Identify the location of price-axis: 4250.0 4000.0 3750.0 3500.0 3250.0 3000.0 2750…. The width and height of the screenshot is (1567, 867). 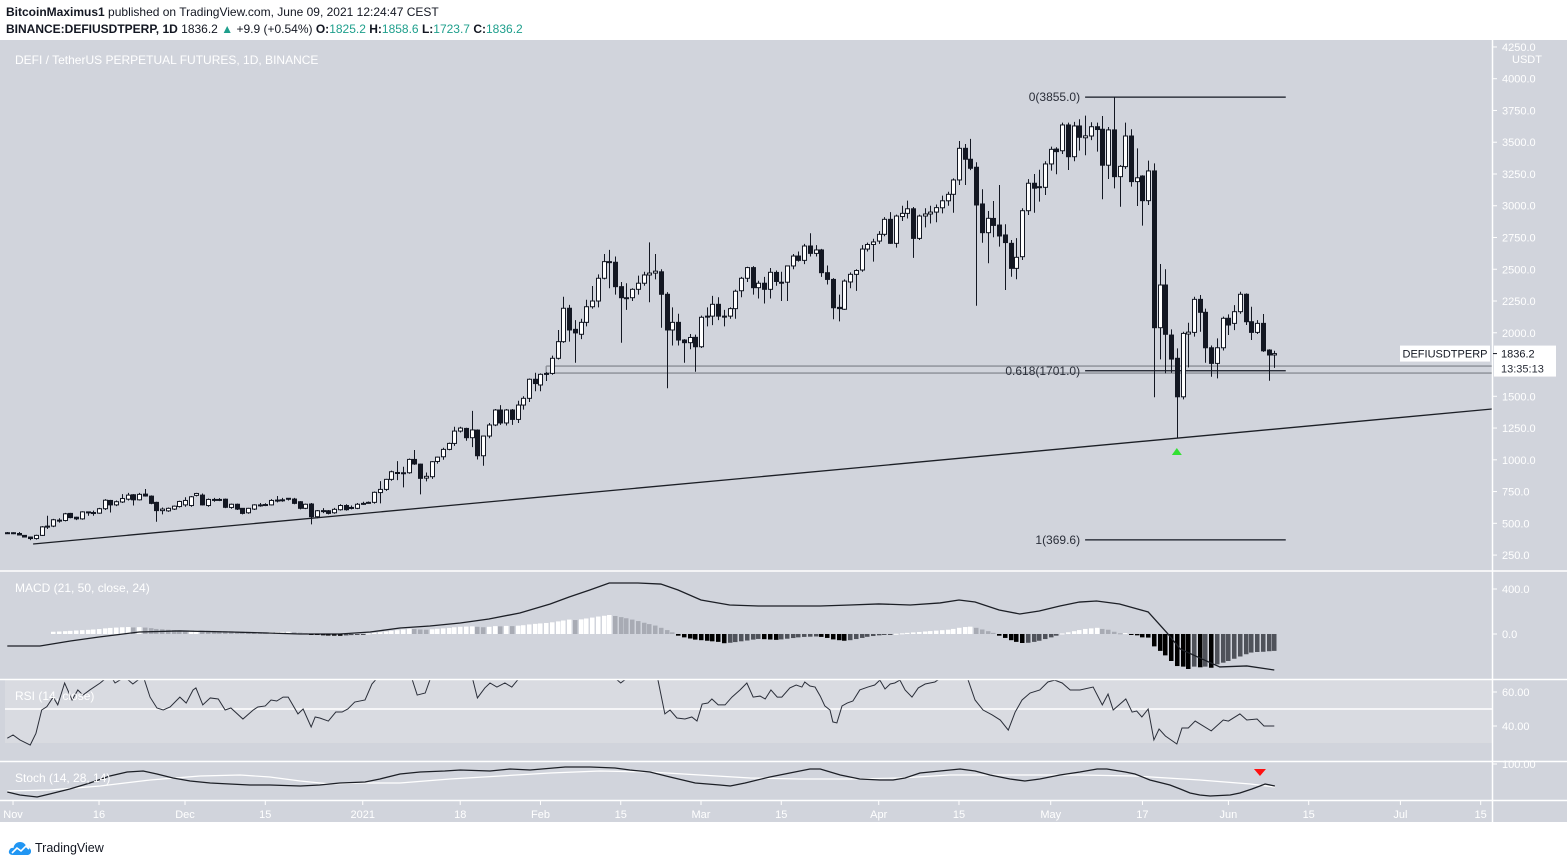
(1527, 302).